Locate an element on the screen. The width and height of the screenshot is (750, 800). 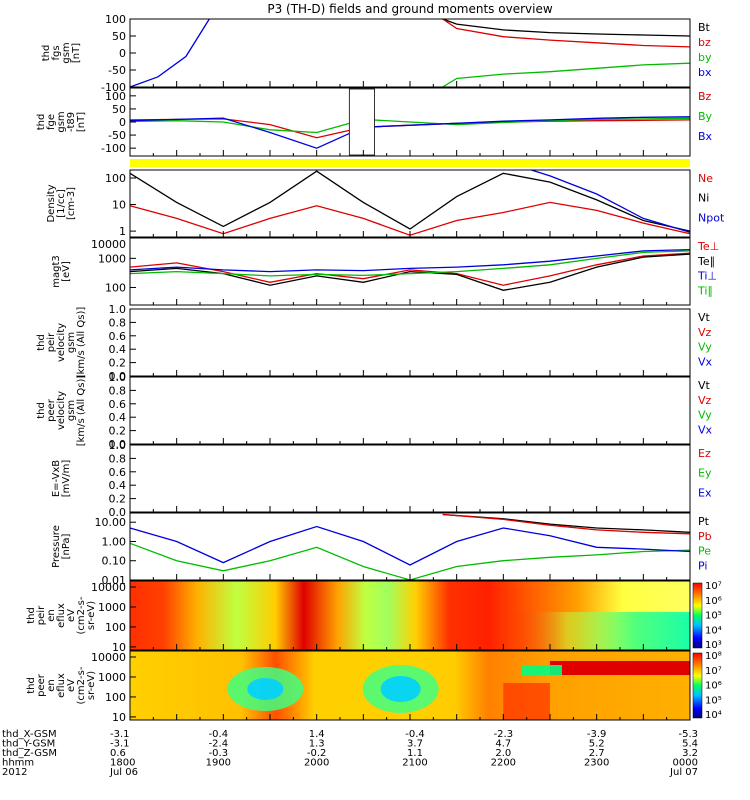
ylabel-fgs: thd fgs gsm [nT] is located at coordinates (61, 52).